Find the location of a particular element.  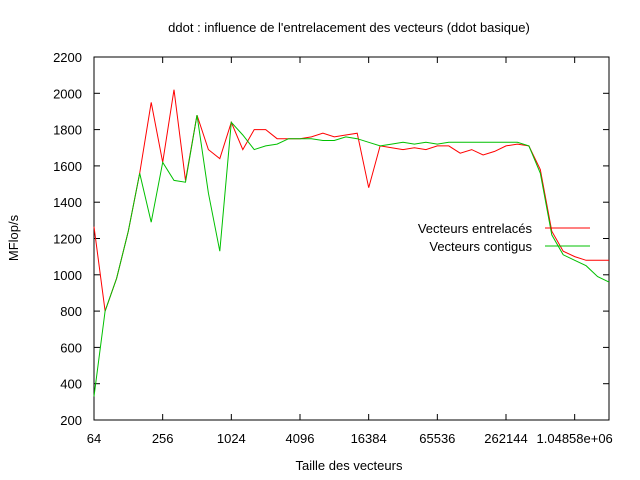

y-tick-label: 200 is located at coordinates (71, 420).